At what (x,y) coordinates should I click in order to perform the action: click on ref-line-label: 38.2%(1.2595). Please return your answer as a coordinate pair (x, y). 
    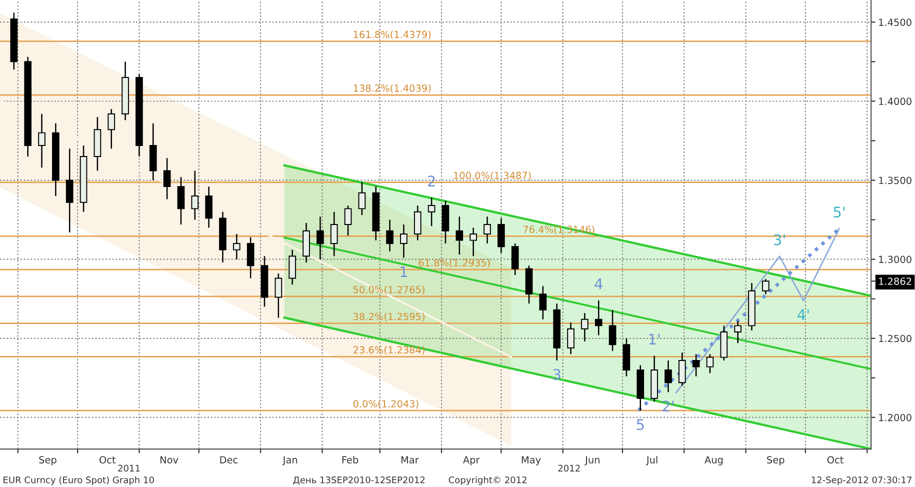
    Looking at the image, I should click on (389, 317).